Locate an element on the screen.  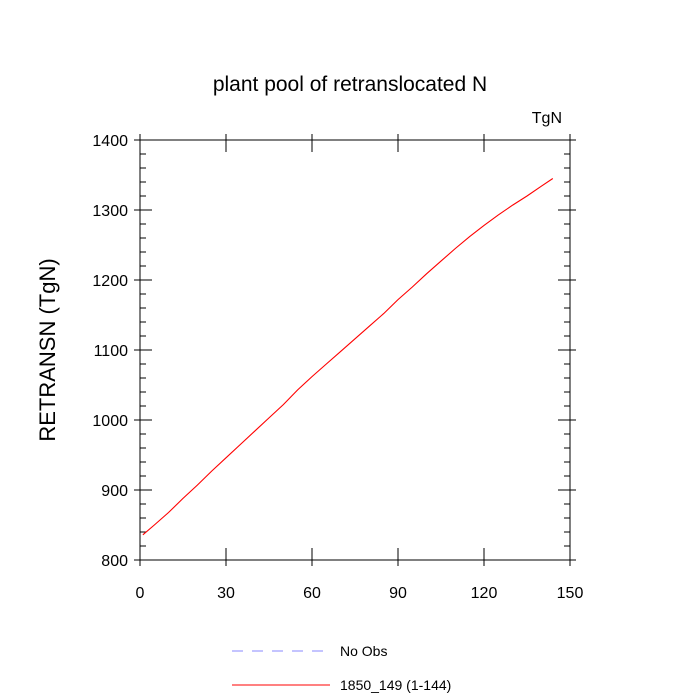
legend-label-no-obs: No Obs is located at coordinates (363, 651).